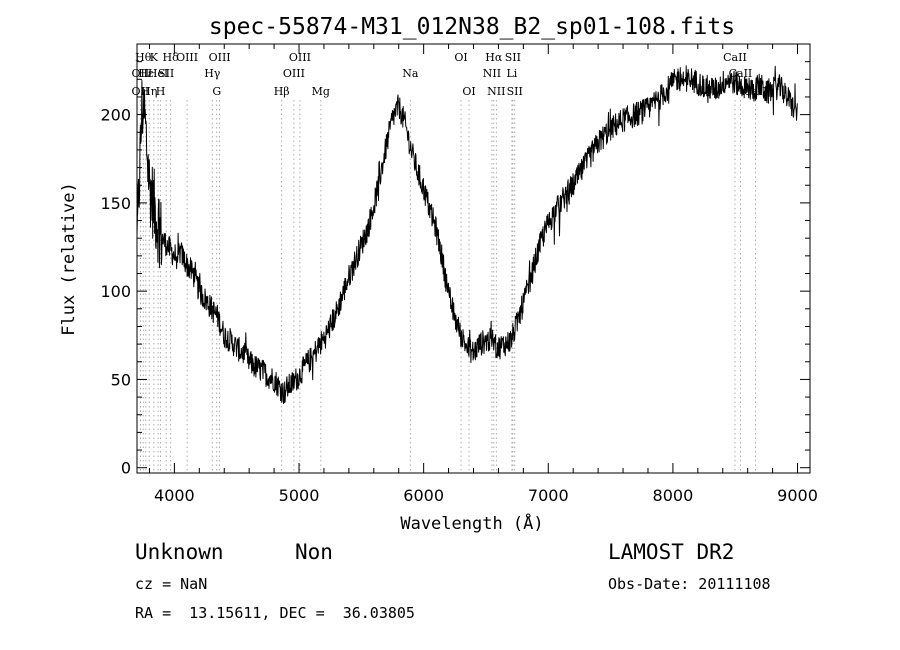  Describe the element at coordinates (735, 57) in the screenshot. I see `line-label: CaII` at that location.